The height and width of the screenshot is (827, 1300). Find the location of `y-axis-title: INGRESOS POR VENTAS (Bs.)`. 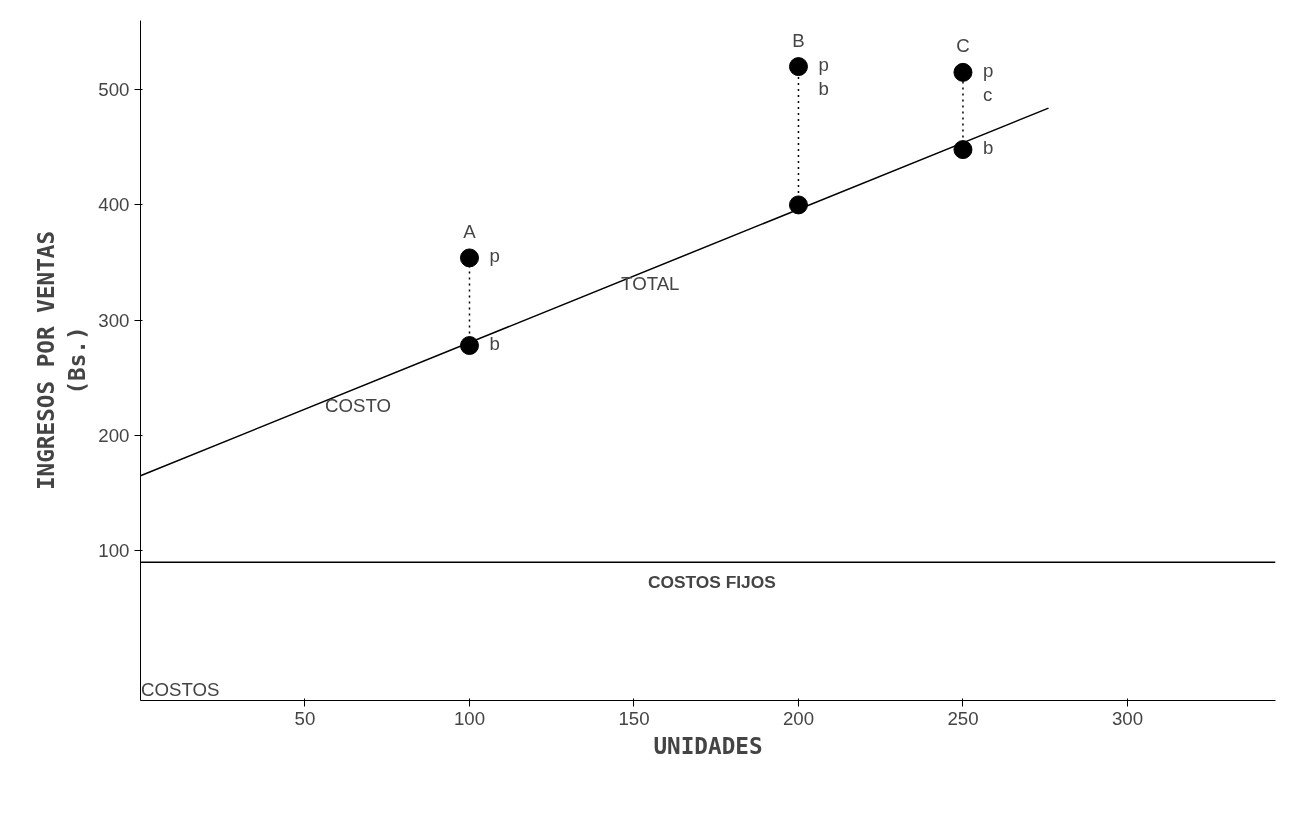

y-axis-title: INGRESOS POR VENTAS (Bs.) is located at coordinates (62, 360).